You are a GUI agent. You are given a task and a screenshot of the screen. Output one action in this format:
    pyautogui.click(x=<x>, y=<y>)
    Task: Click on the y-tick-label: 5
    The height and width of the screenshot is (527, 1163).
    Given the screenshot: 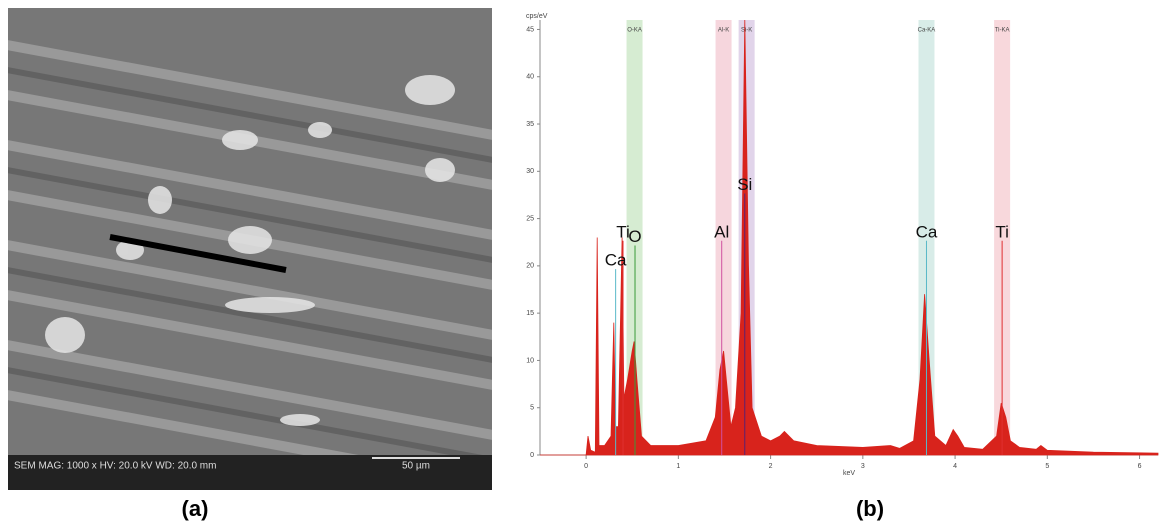 What is the action you would take?
    pyautogui.click(x=532, y=408)
    